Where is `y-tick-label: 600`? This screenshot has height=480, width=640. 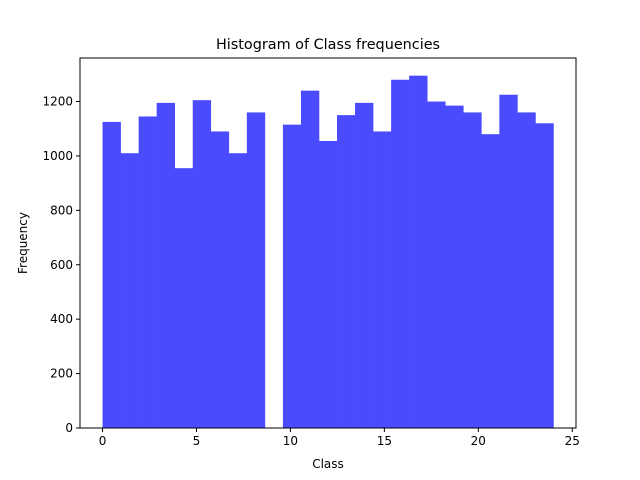
y-tick-label: 600 is located at coordinates (61, 265).